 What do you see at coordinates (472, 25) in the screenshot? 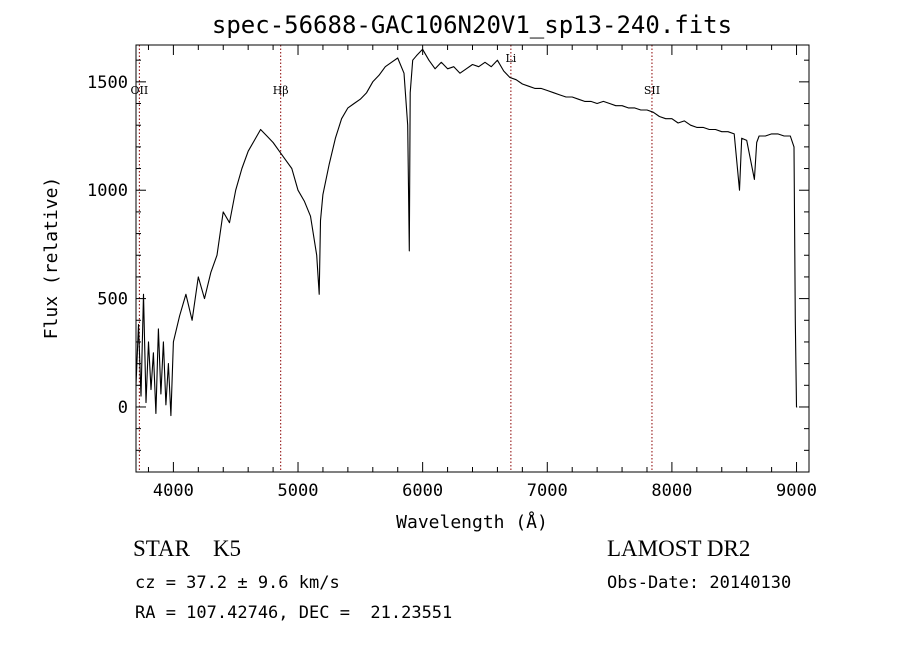
I see `chart-title: spec-56688-GAC106N20V1_sp13-240.fits` at bounding box center [472, 25].